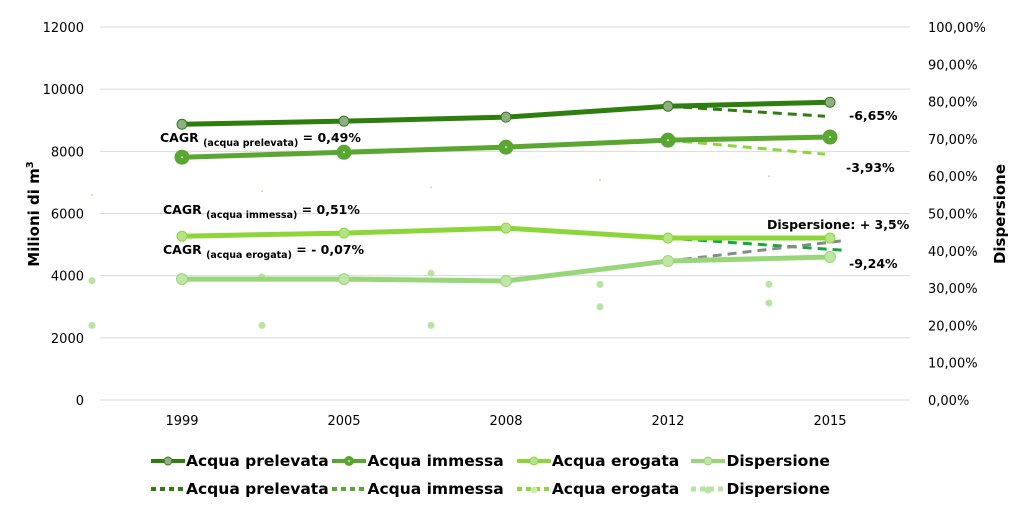  I want to click on projection-lines, so click(755, 183).